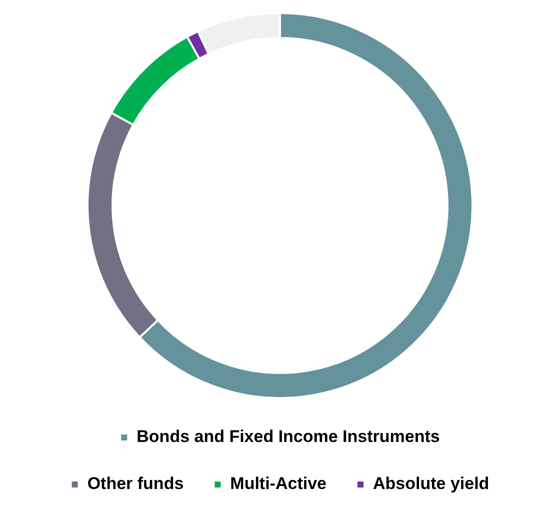 Image resolution: width=560 pixels, height=531 pixels. What do you see at coordinates (431, 484) in the screenshot?
I see `legend-label: Absolute yield` at bounding box center [431, 484].